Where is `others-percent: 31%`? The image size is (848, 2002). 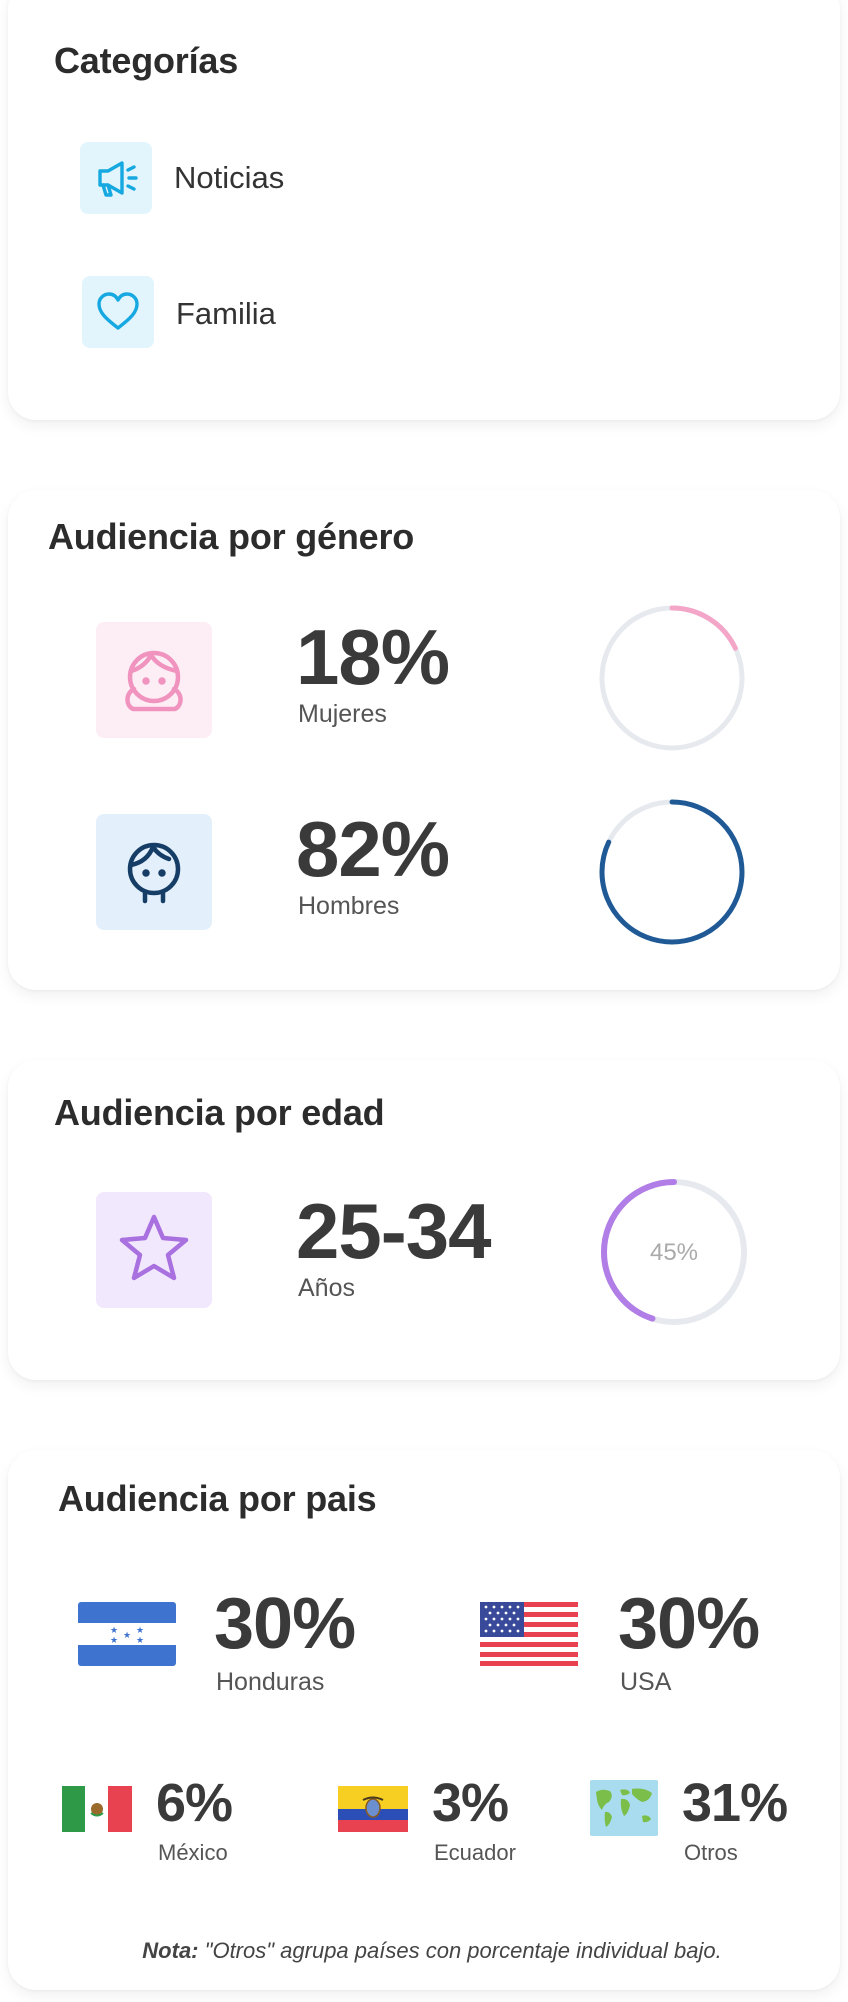 others-percent: 31% is located at coordinates (735, 1803).